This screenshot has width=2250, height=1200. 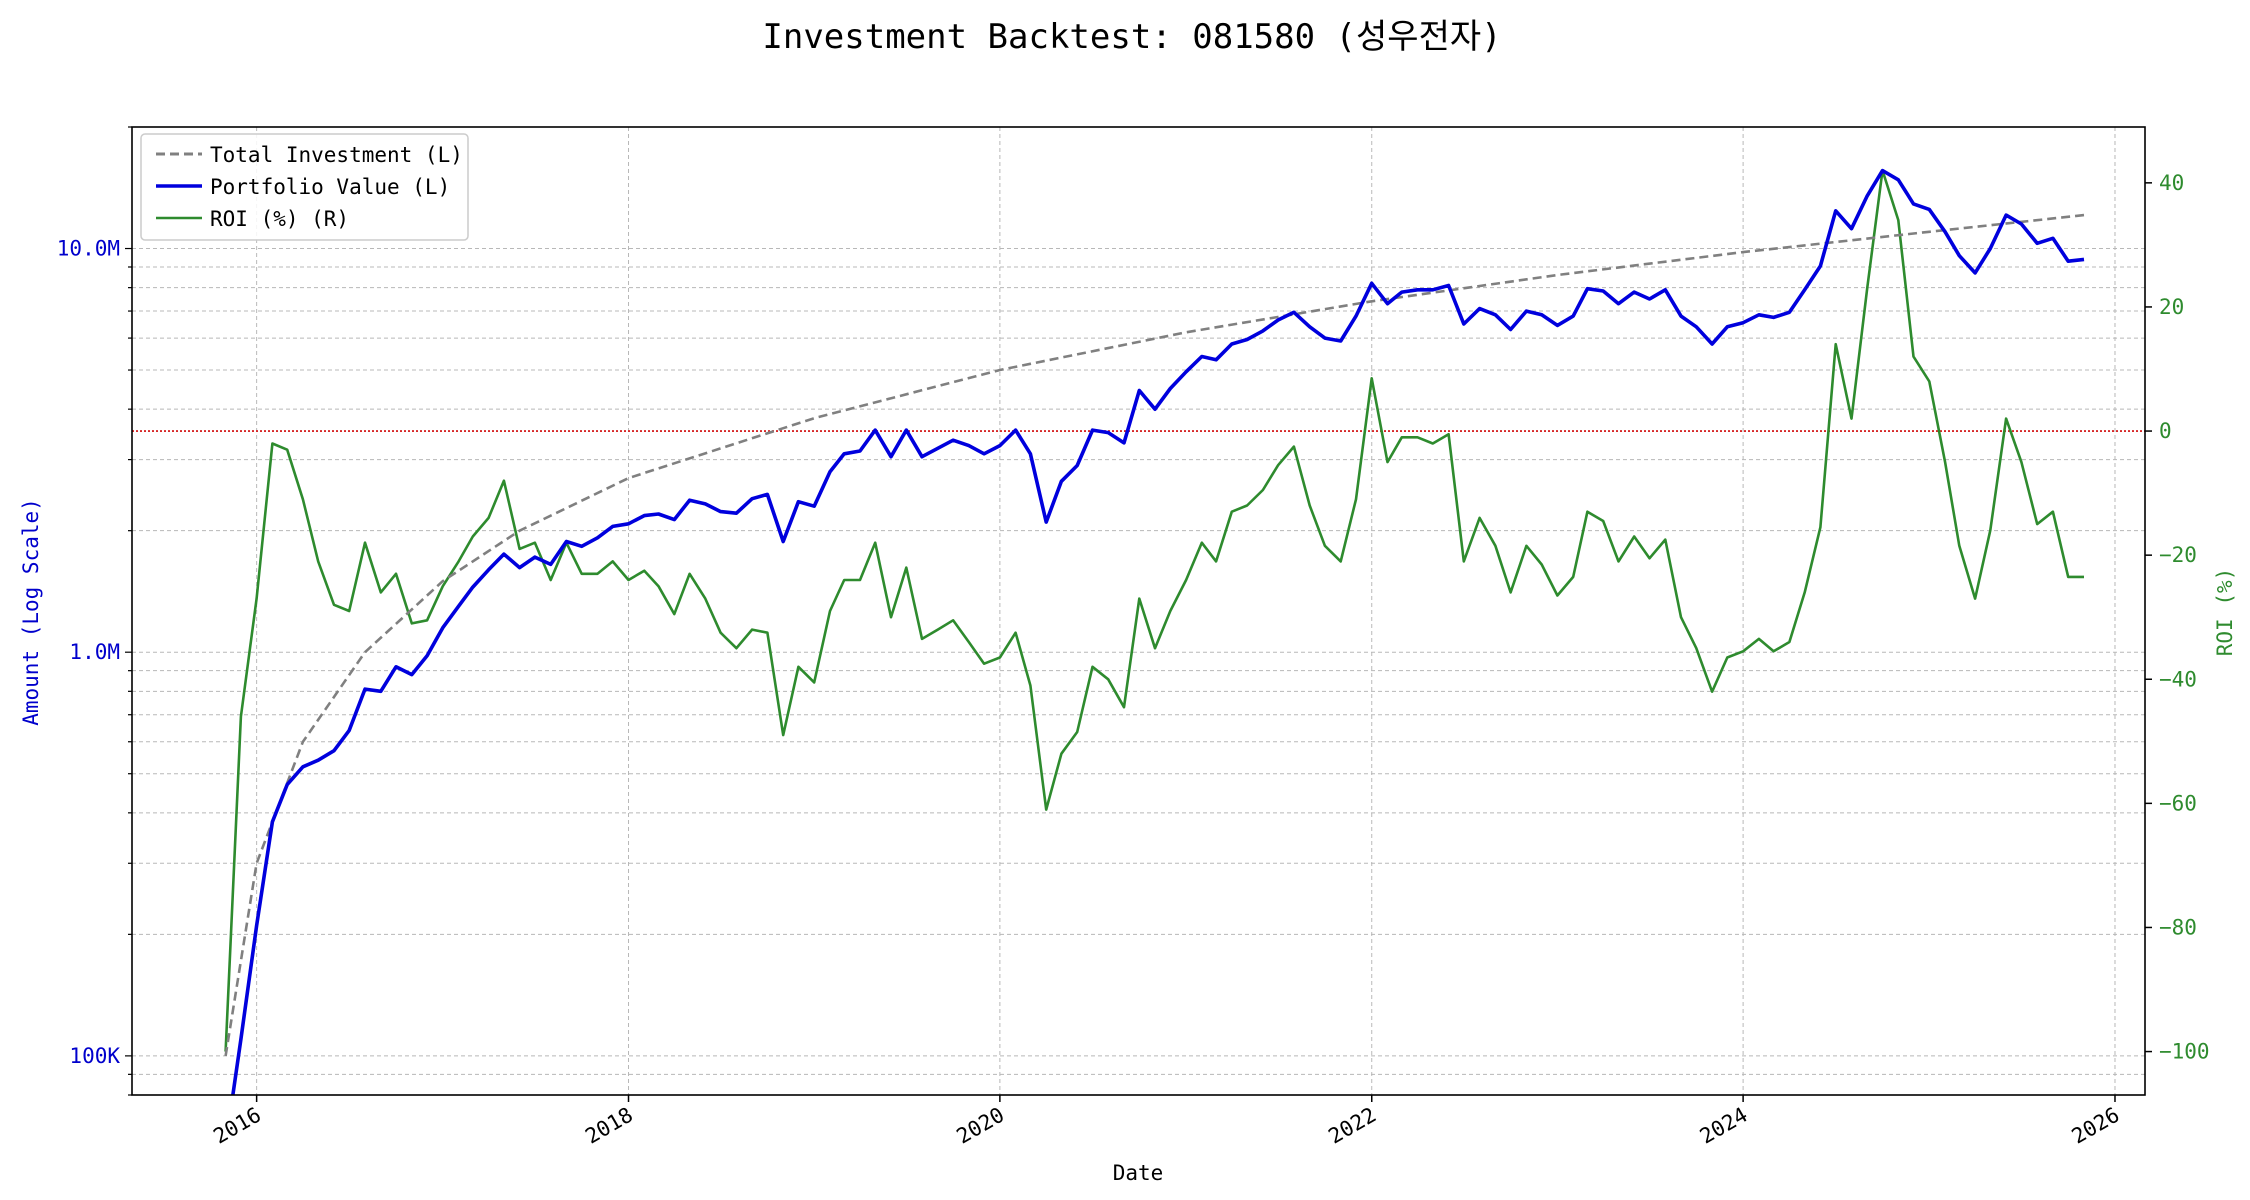 What do you see at coordinates (2178, 679) in the screenshot?
I see `y-right-tick-label: −40` at bounding box center [2178, 679].